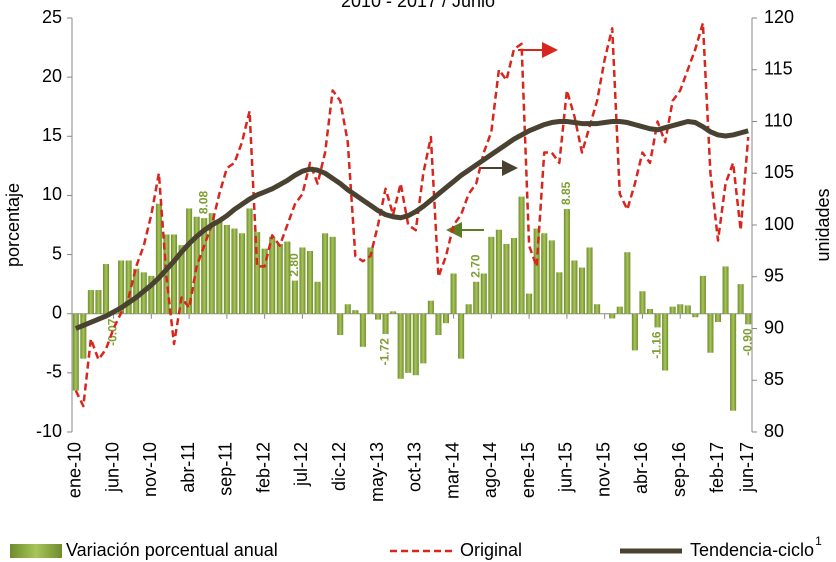  What do you see at coordinates (75, 470) in the screenshot?
I see `x-tick-label: ene-10` at bounding box center [75, 470].